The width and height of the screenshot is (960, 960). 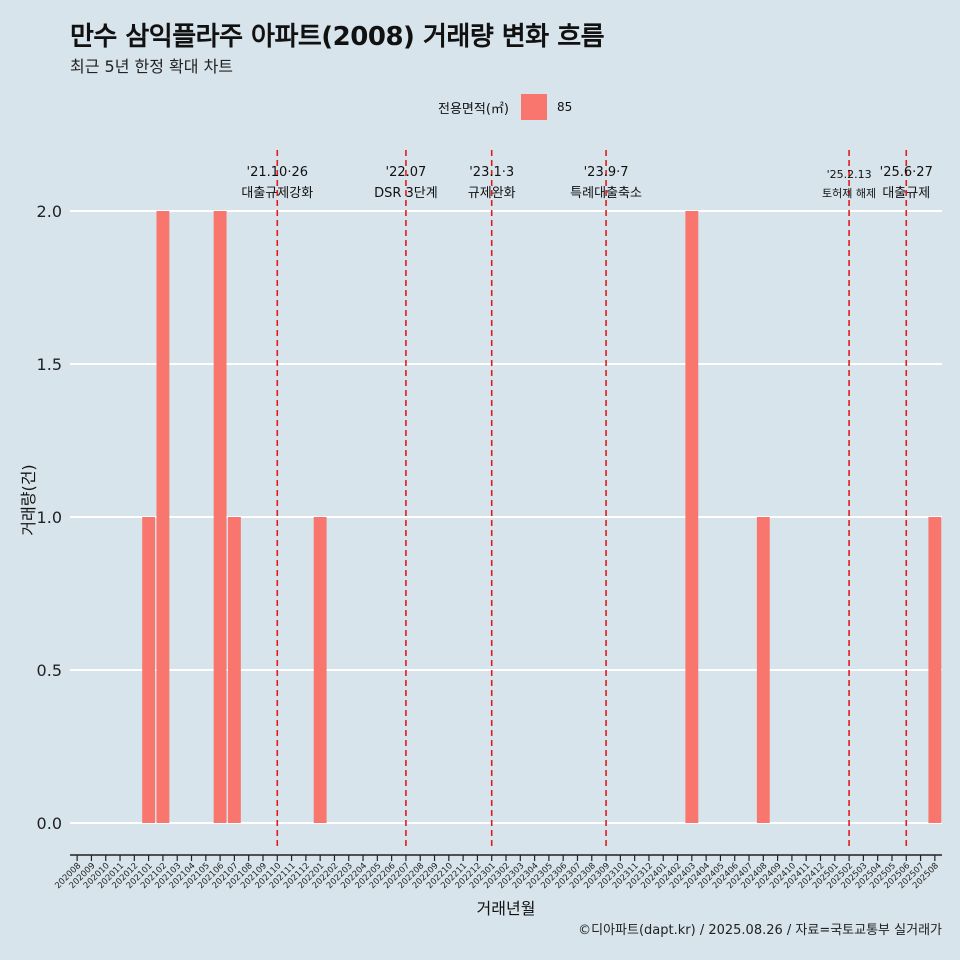 I want to click on event-date-label: '25.2.13, so click(x=849, y=174).